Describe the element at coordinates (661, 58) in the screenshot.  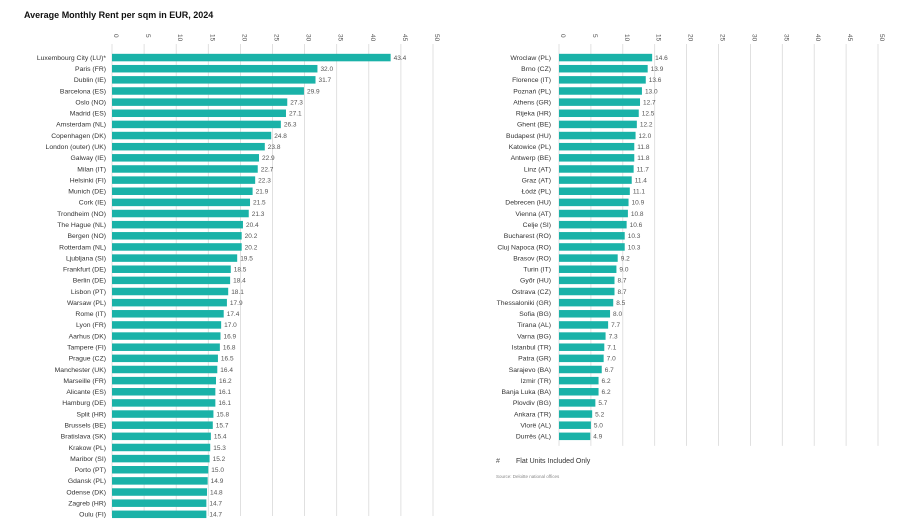
I see `value-label: 14.6` at that location.